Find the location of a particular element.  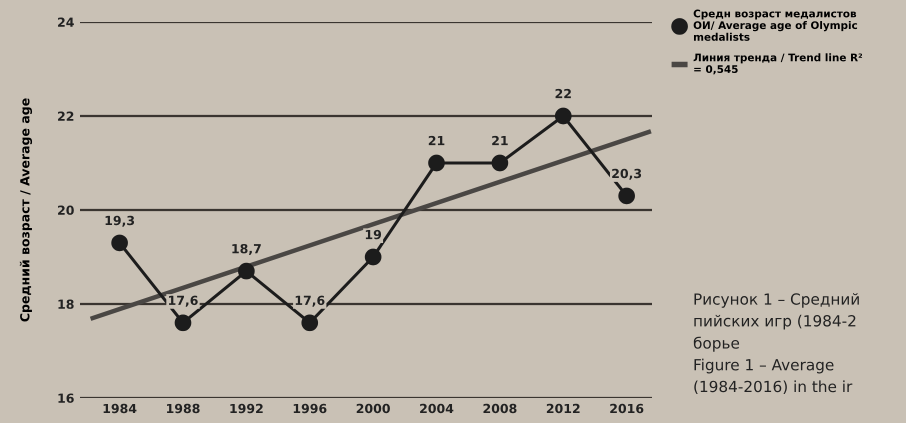

y-tick-label: 16 is located at coordinates (66, 398).